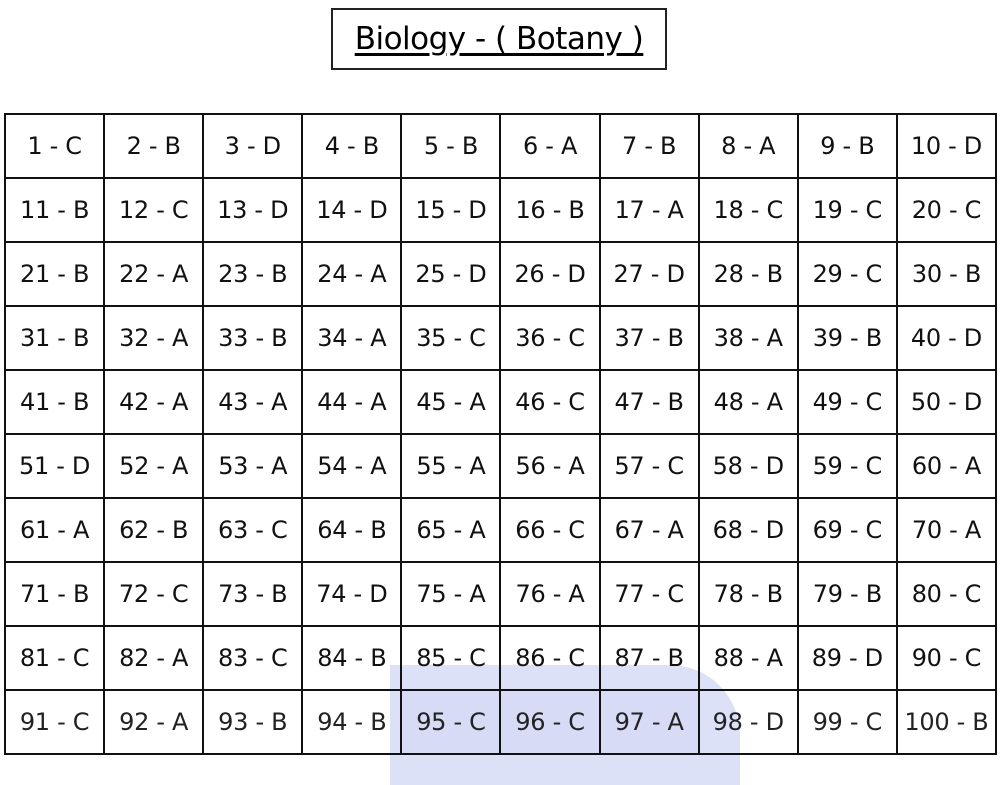 Image resolution: width=1002 pixels, height=785 pixels. Describe the element at coordinates (54, 658) in the screenshot. I see `answer-cell: 81 - C` at that location.